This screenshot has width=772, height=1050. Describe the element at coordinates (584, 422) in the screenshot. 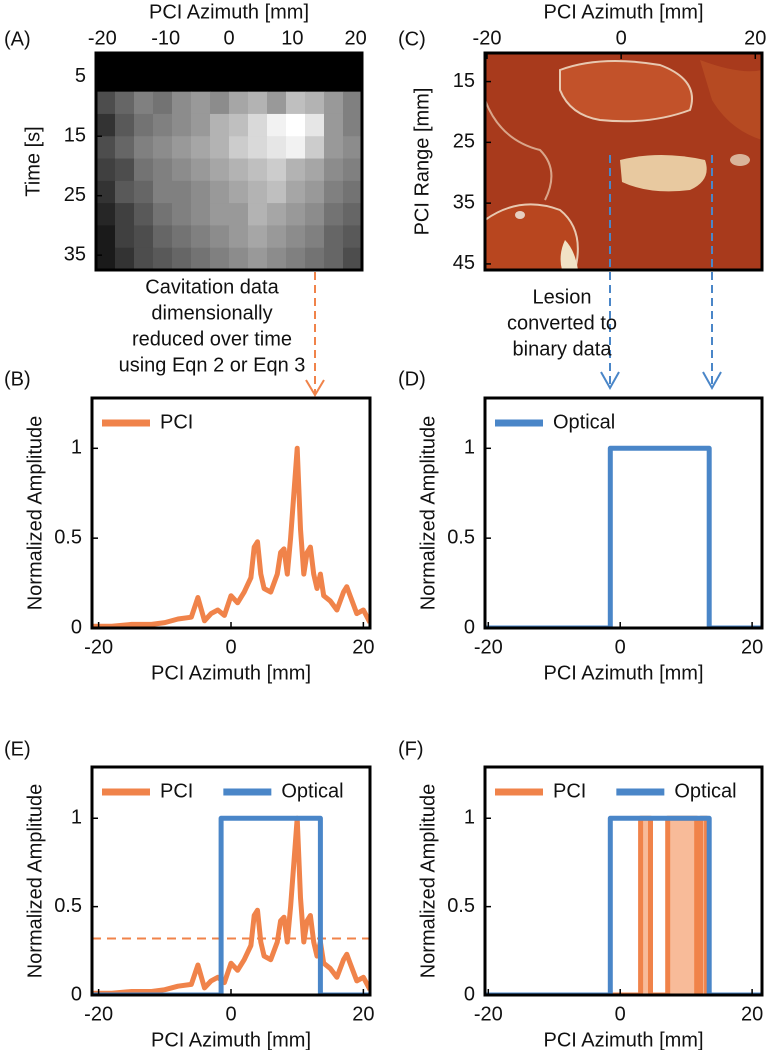

I see `legend-label: Optical` at that location.